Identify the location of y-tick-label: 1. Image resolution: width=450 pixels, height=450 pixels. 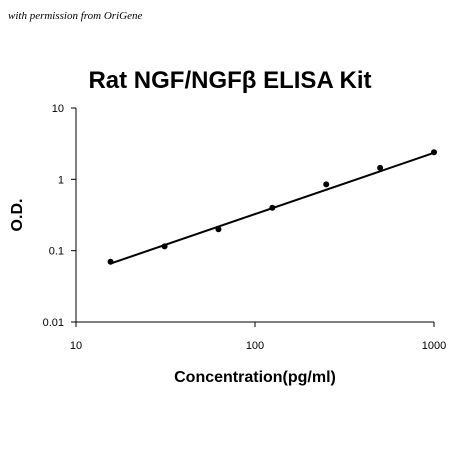
(61, 180).